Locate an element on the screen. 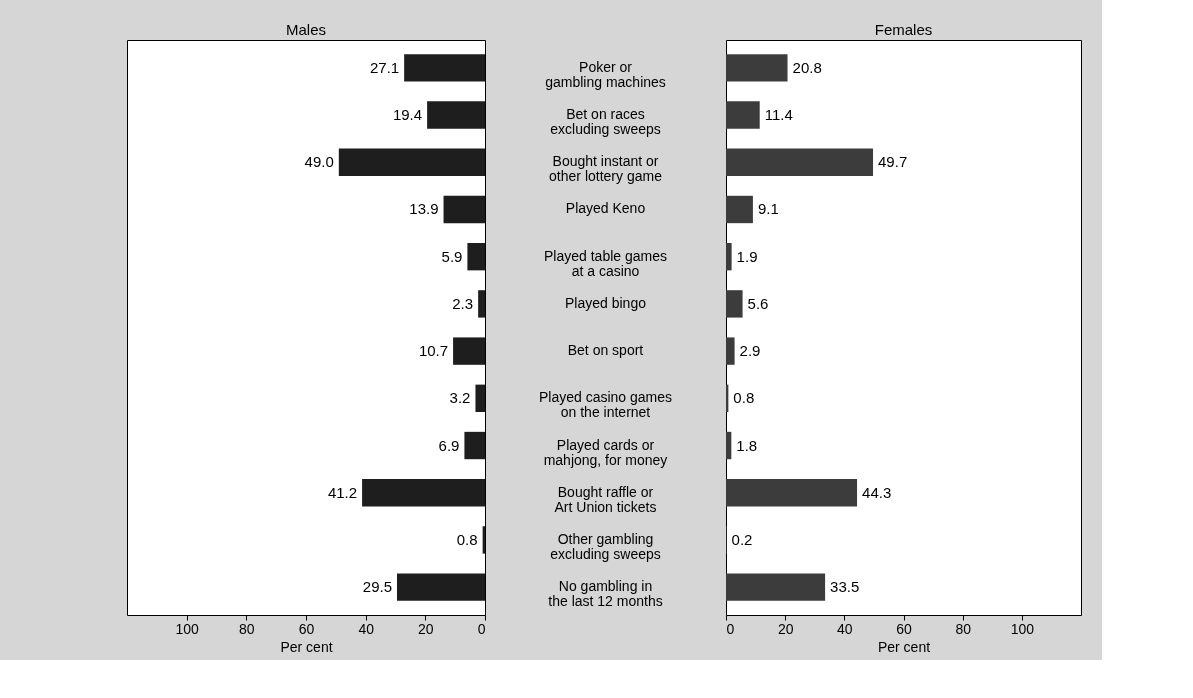 The width and height of the screenshot is (1193, 698). chart-title: Females is located at coordinates (903, 29).